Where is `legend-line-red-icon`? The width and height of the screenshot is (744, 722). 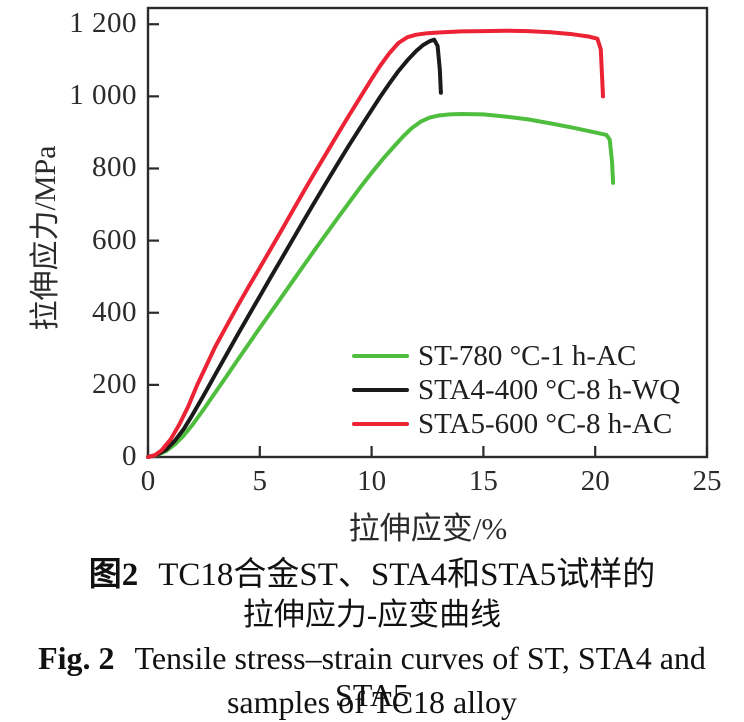 legend-line-red-icon is located at coordinates (380, 424).